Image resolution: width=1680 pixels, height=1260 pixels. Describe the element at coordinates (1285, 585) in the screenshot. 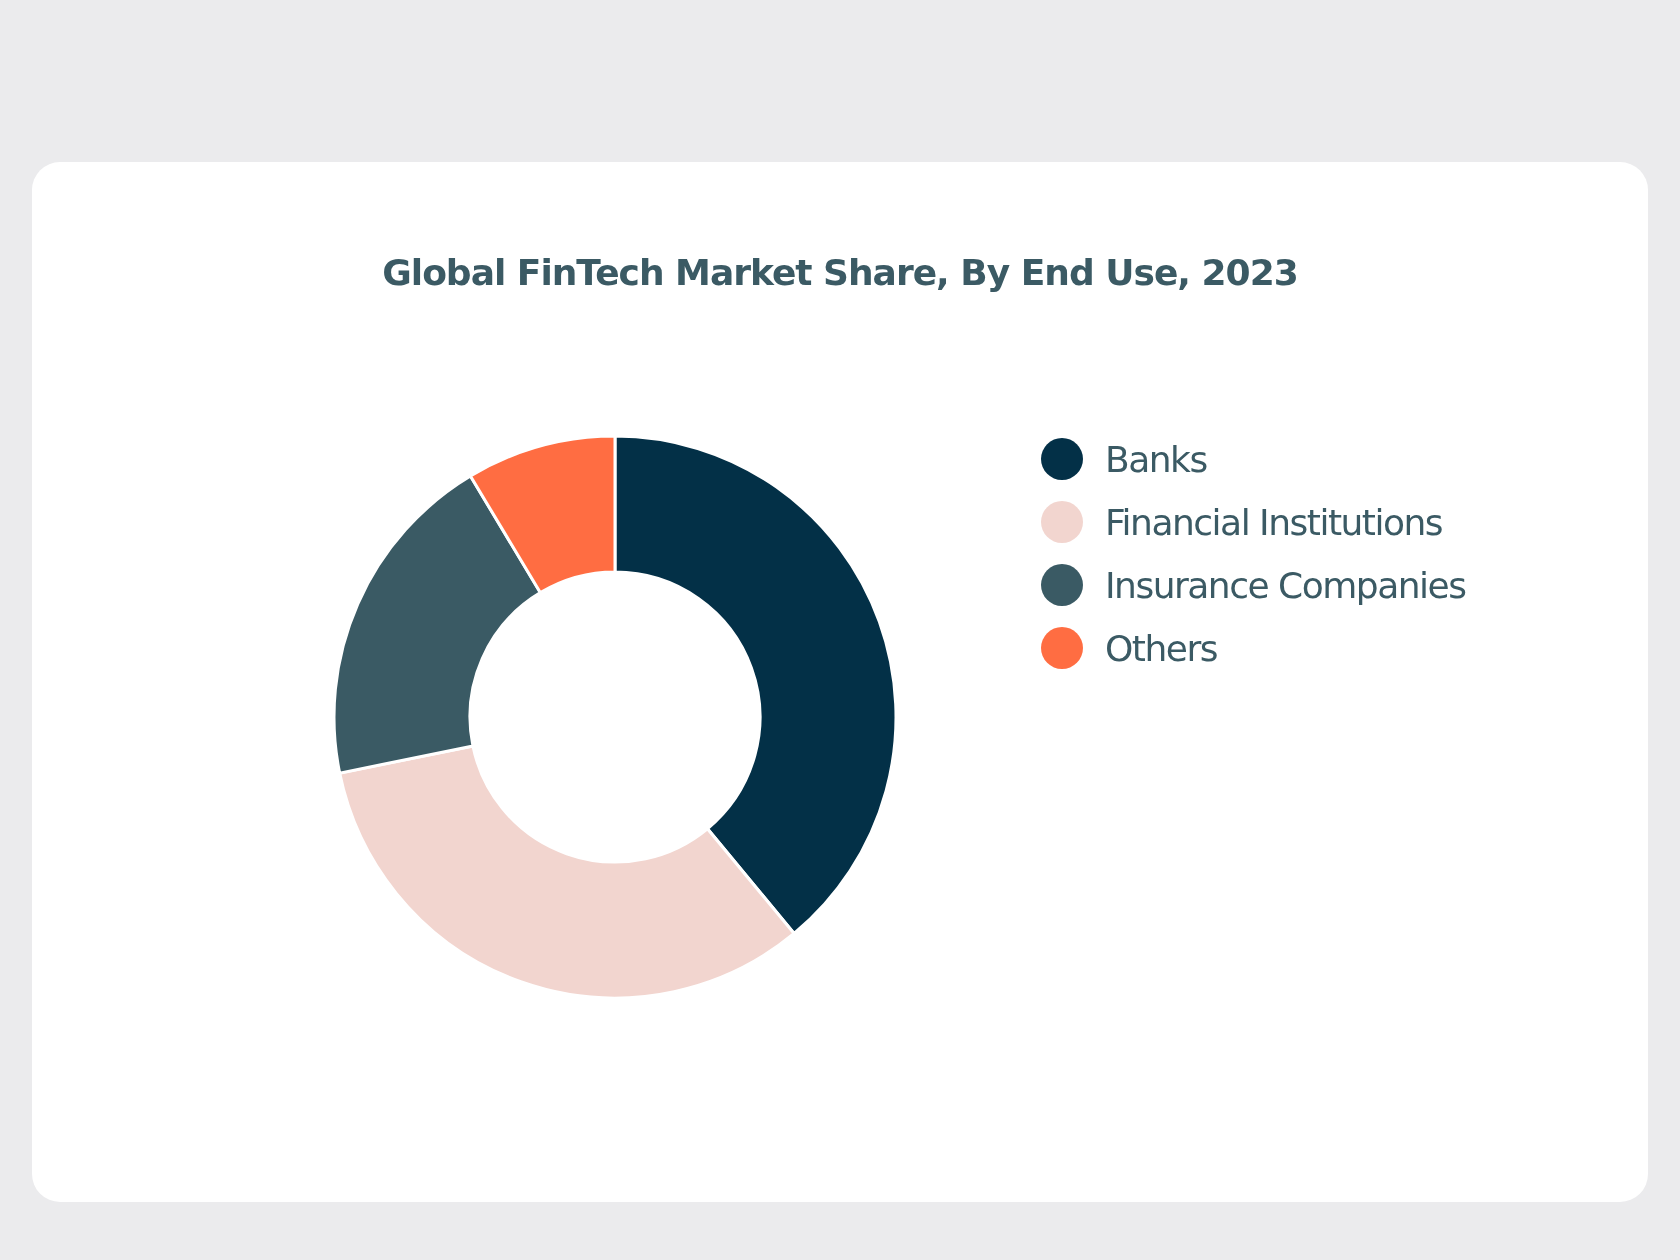

I see `legend-label: Insurance Companies` at that location.